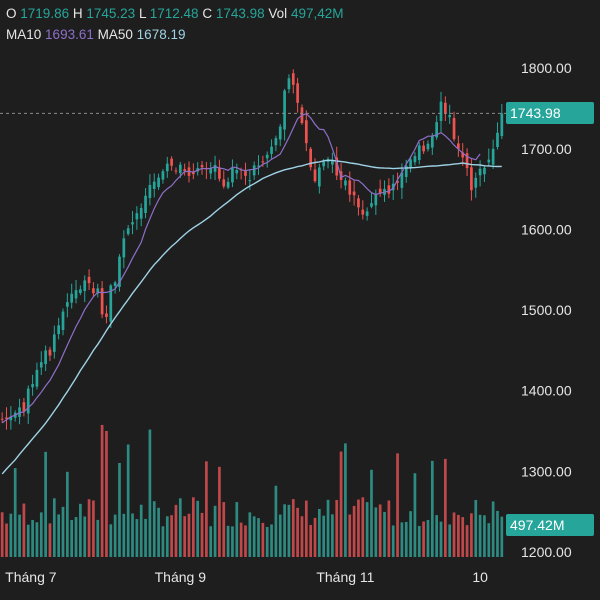  What do you see at coordinates (24, 34) in the screenshot?
I see `ma10-label: MA10` at bounding box center [24, 34].